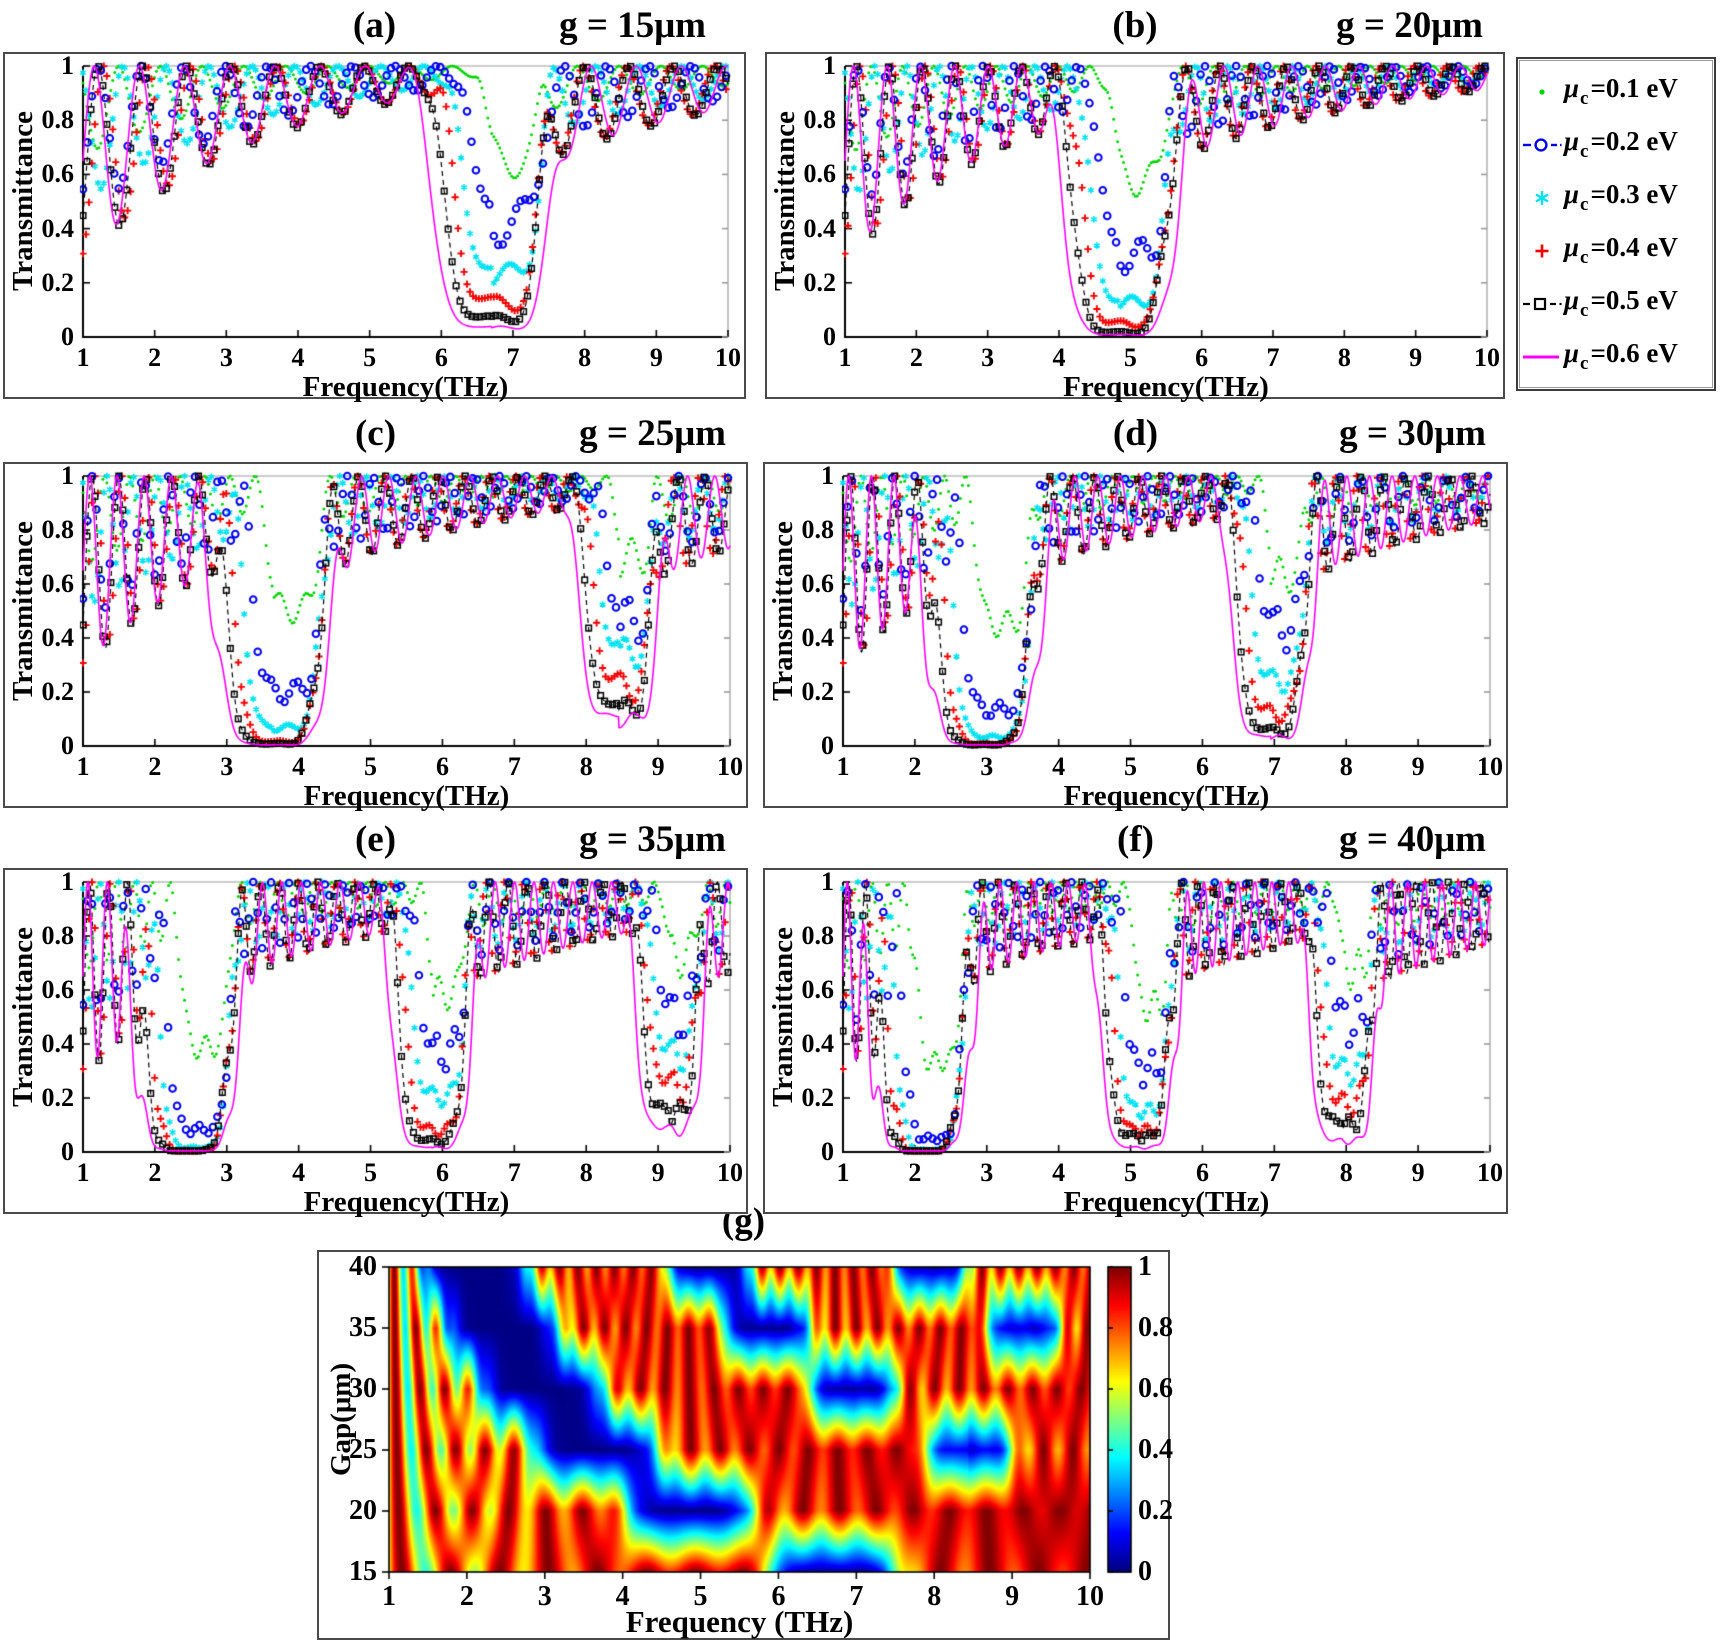 This screenshot has width=1720, height=1643. I want to click on legend-item-mu-0.6ev: μc=0.6 eV, so click(1618, 356).